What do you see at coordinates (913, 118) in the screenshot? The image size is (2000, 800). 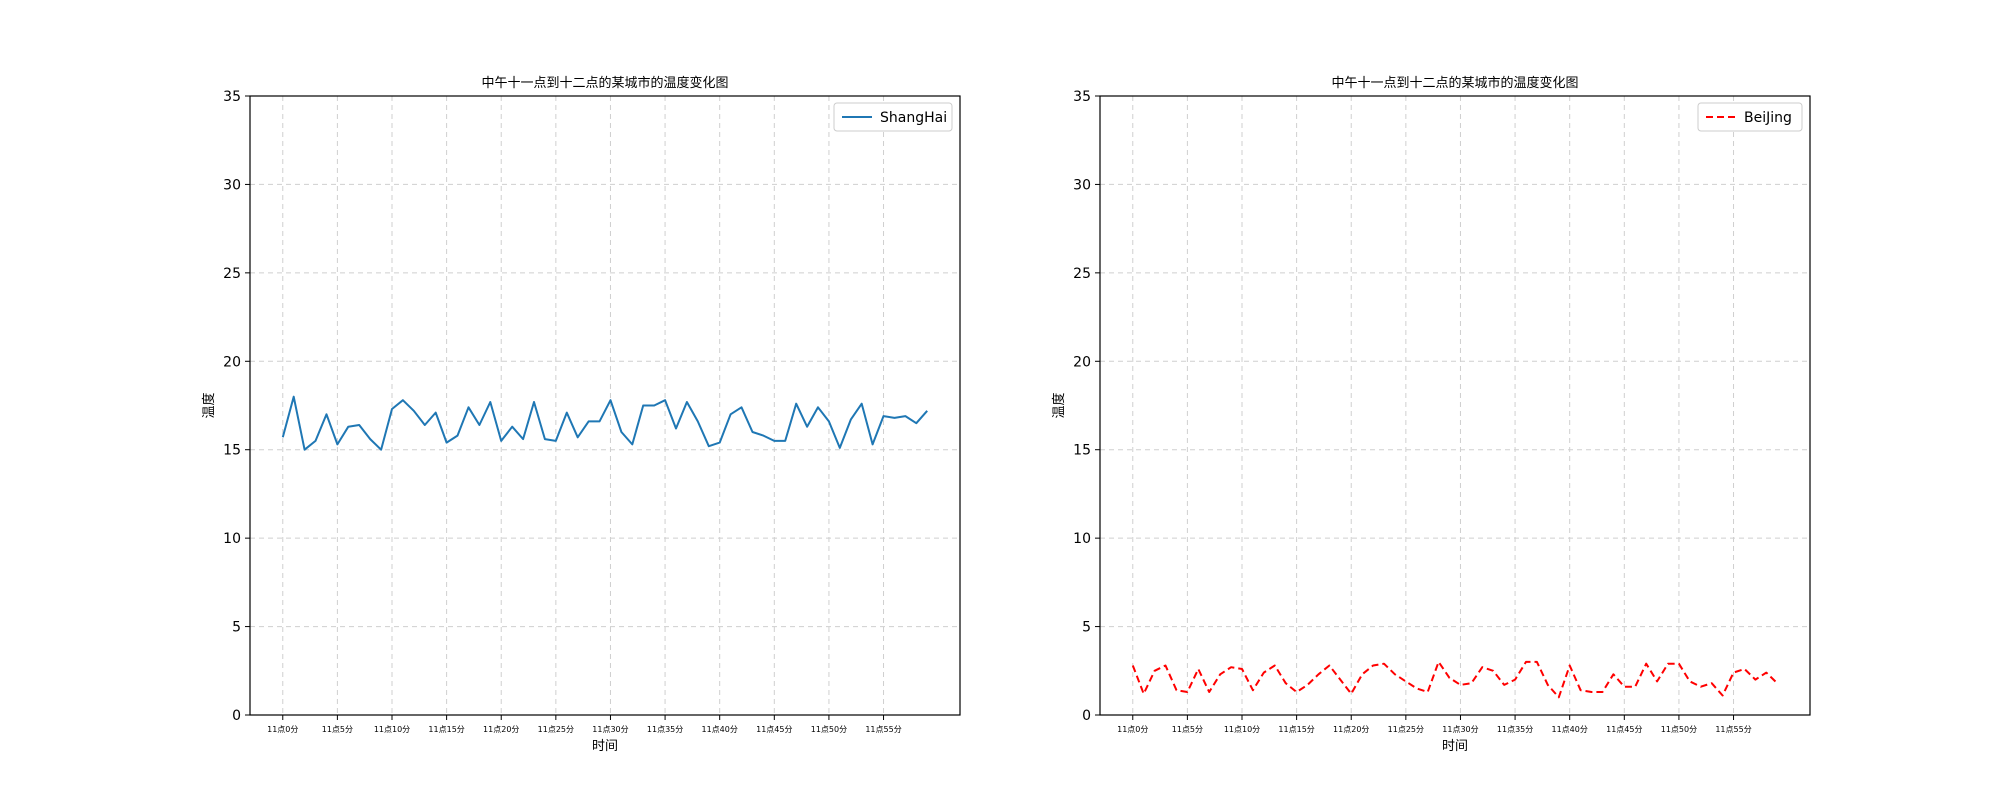 I see `legend-label: ShangHai` at bounding box center [913, 118].